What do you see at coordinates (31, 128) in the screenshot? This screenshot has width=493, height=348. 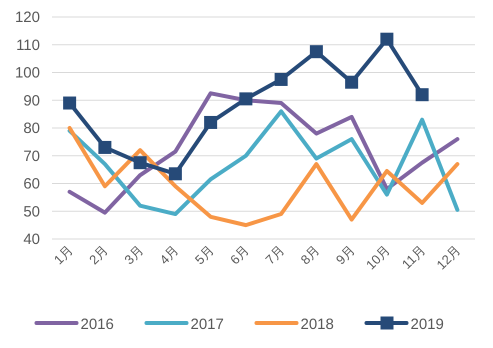 I see `y-tick-label: 80` at bounding box center [31, 128].